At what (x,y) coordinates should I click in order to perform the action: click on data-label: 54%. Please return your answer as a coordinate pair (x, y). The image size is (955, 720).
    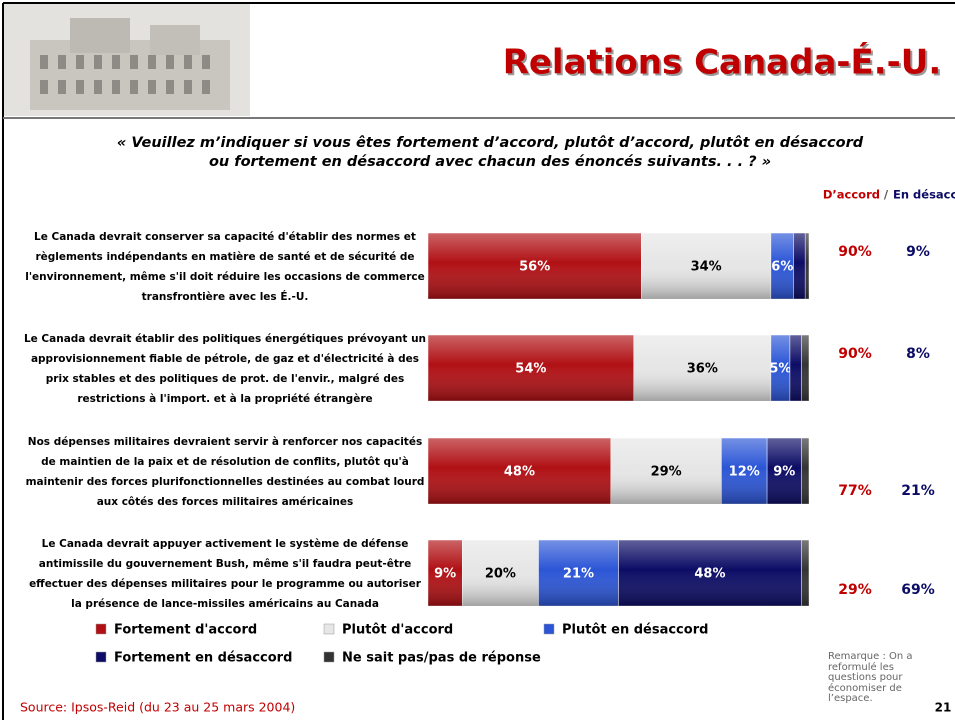
    Looking at the image, I should click on (530, 369).